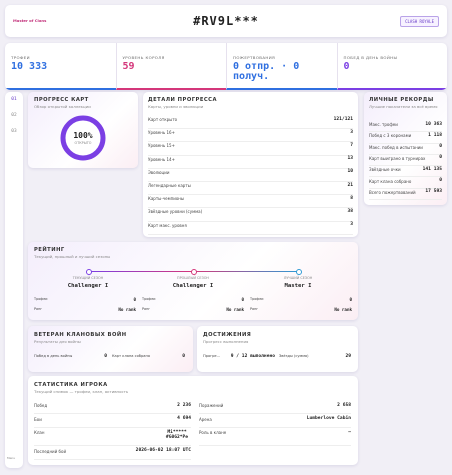 The height and width of the screenshot is (475, 452). I want to click on card-subtitle: Обзор открытой коллекции, so click(62, 106).